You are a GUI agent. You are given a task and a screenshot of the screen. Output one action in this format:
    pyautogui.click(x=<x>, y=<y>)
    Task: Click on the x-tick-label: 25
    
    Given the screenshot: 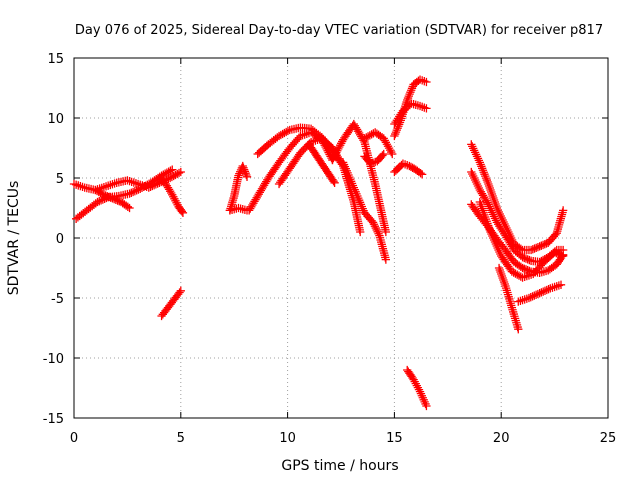 What is the action you would take?
    pyautogui.click(x=608, y=438)
    